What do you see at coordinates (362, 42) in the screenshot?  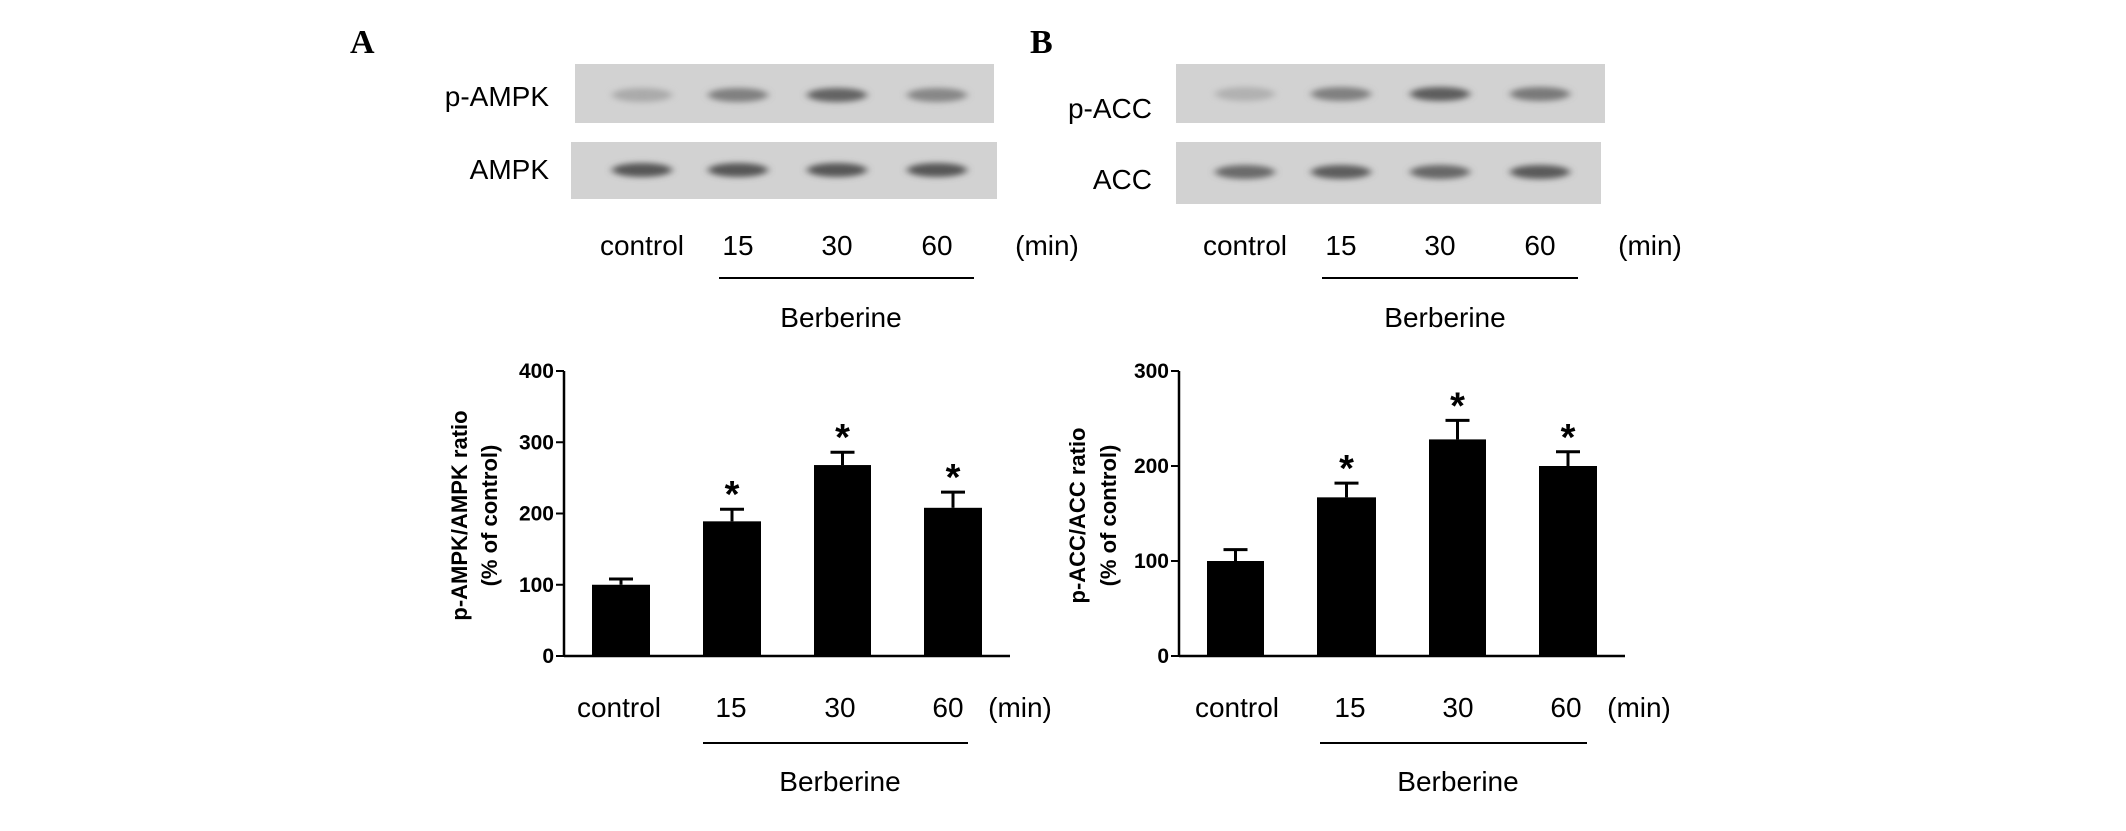 I see `panel-letter-a: A` at bounding box center [362, 42].